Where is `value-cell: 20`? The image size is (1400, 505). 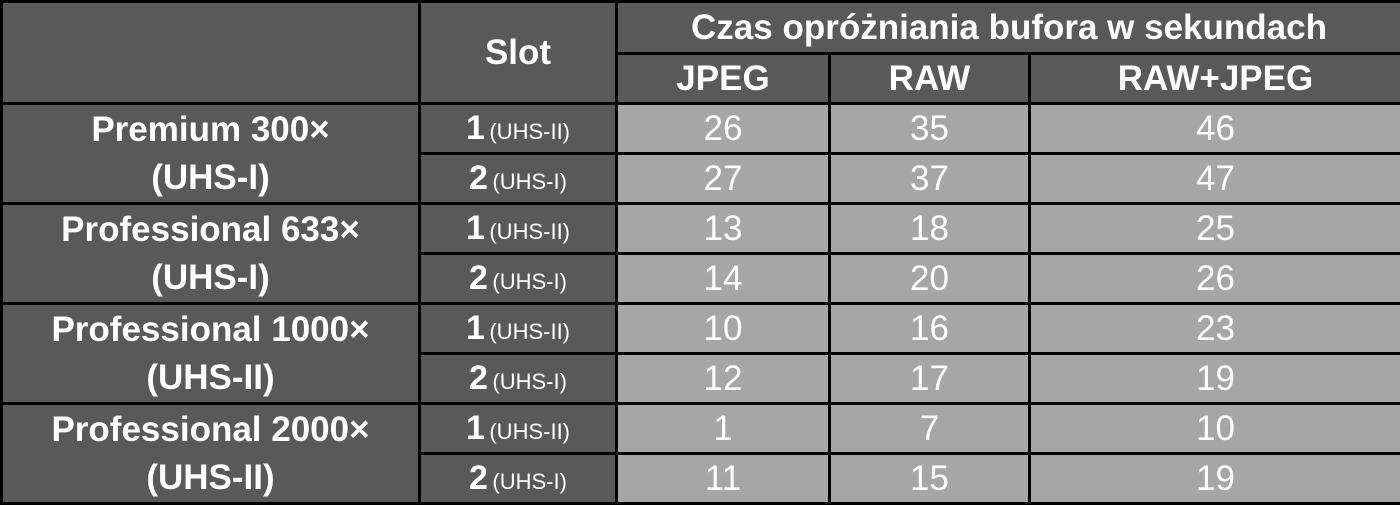
value-cell: 20 is located at coordinates (930, 279).